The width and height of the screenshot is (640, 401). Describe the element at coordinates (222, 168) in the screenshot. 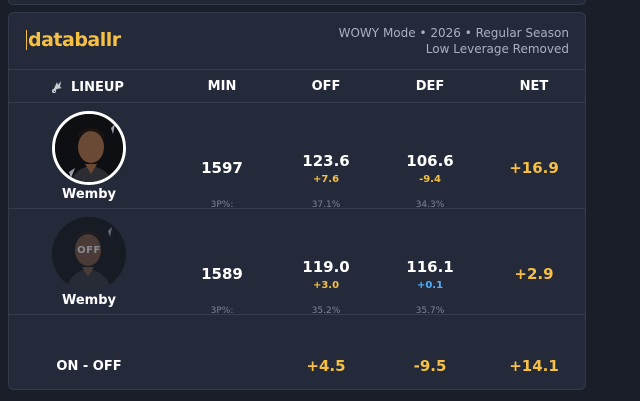

I see `min-value: 1597` at that location.